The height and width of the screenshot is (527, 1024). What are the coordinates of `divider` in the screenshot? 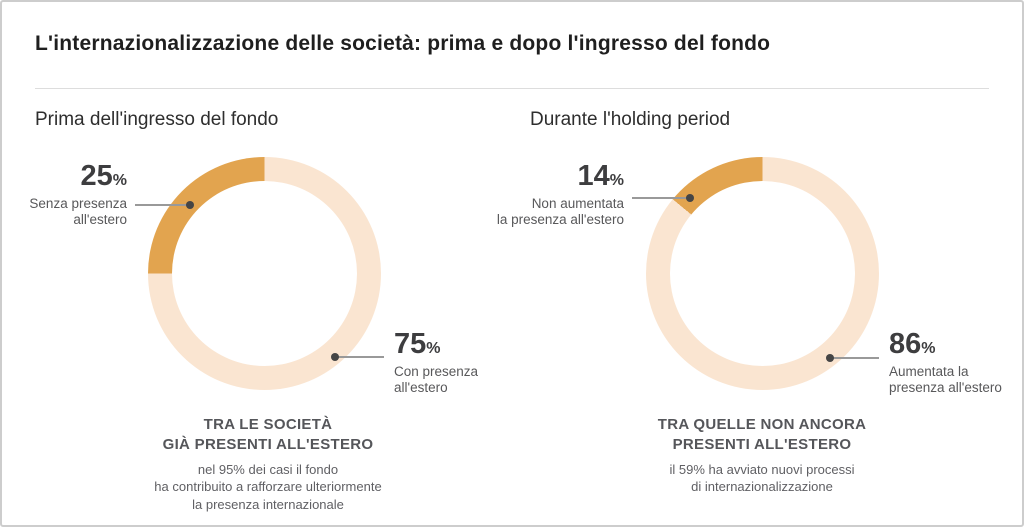 It's located at (512, 88).